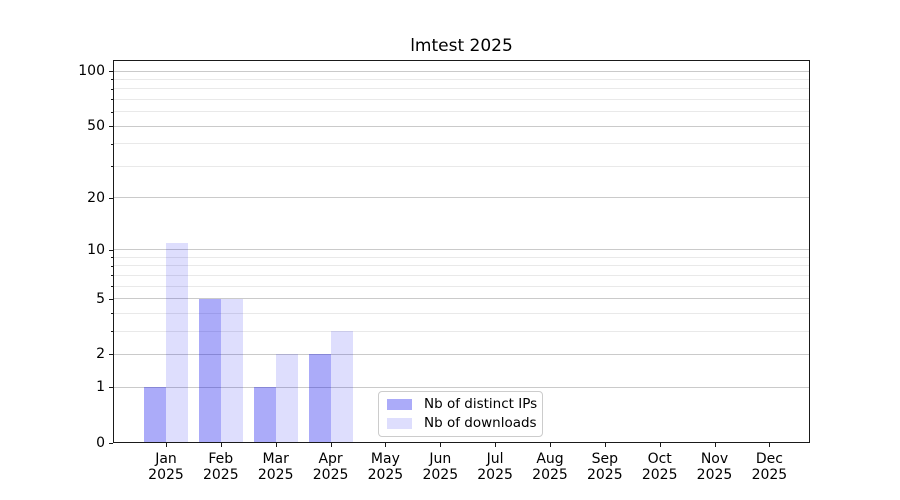  What do you see at coordinates (385, 467) in the screenshot?
I see `x-tick-label-may: May 2025` at bounding box center [385, 467].